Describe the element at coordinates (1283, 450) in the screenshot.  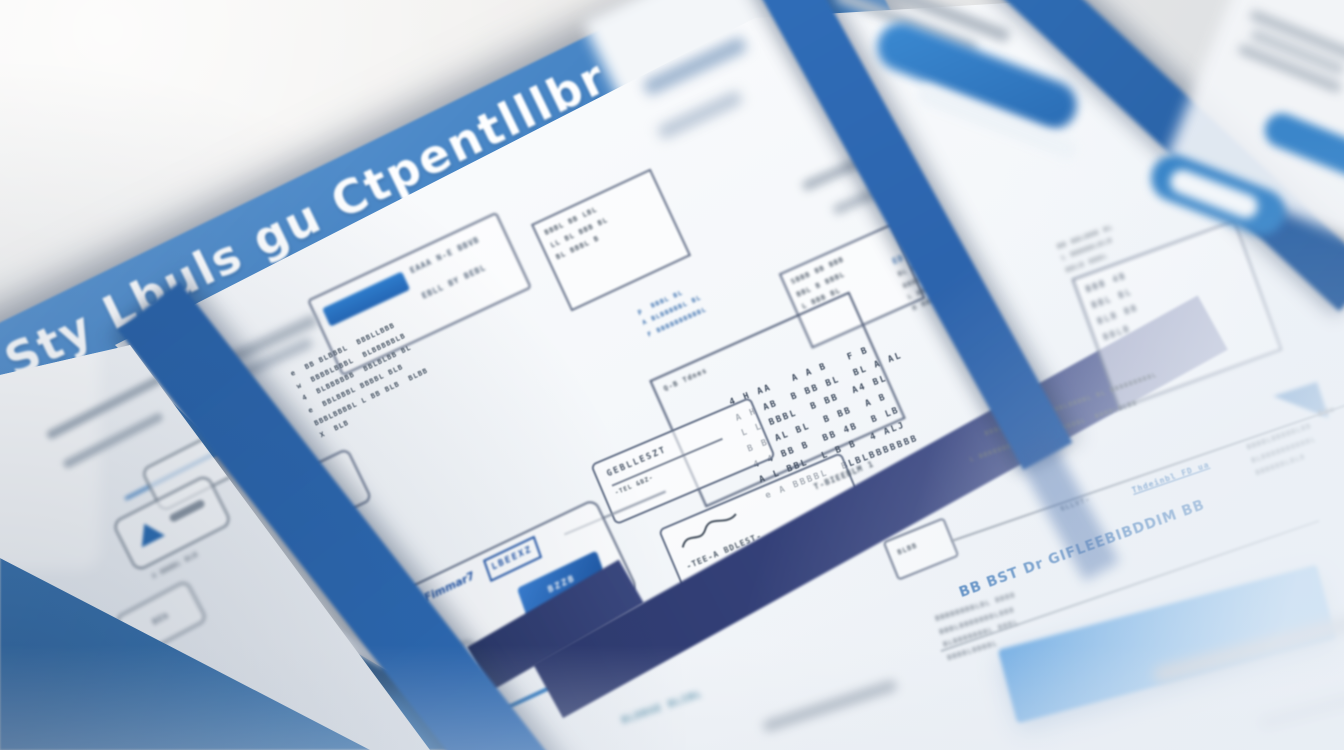
I see `right-paragraph-2: BBBBLBBBBBLBB BLBBBBBBBBBBL BBBBBBLBLB` at that location.